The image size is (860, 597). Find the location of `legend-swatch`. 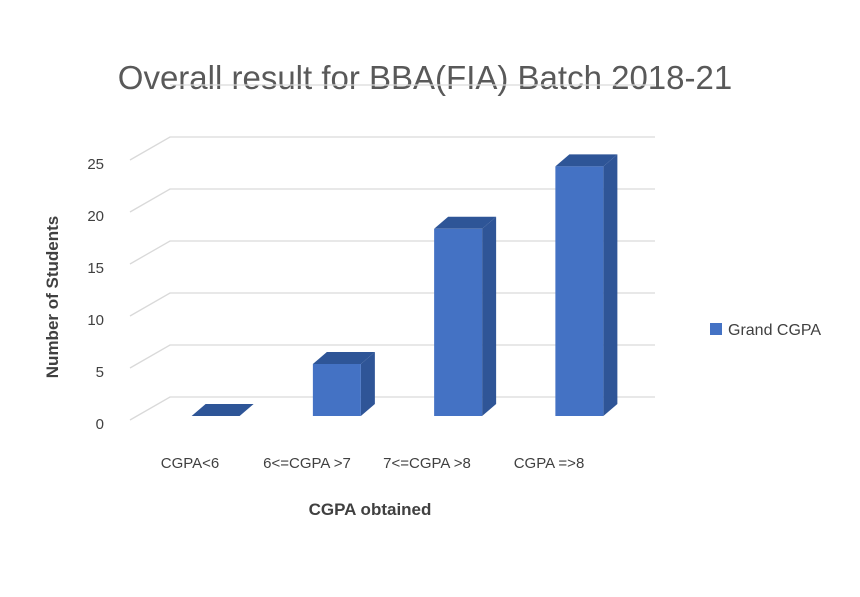

legend-swatch is located at coordinates (716, 329).